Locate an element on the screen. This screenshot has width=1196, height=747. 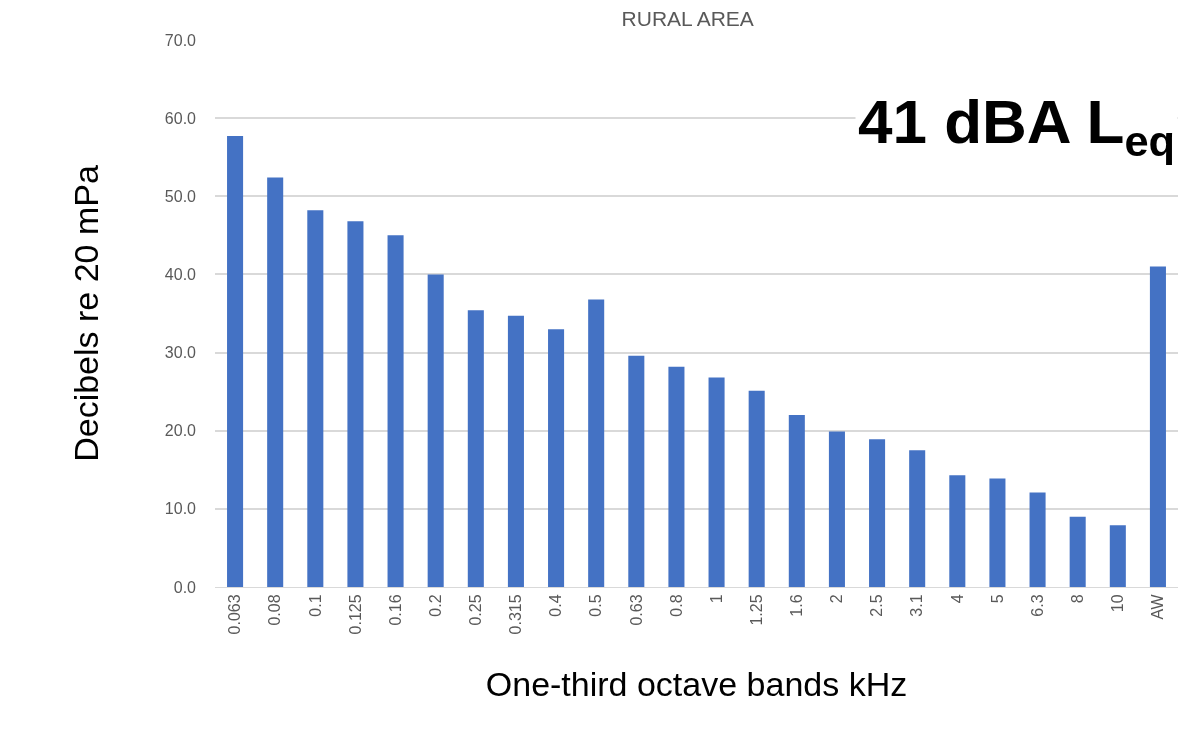
x-tick-label: 0.1 is located at coordinates (315, 605).